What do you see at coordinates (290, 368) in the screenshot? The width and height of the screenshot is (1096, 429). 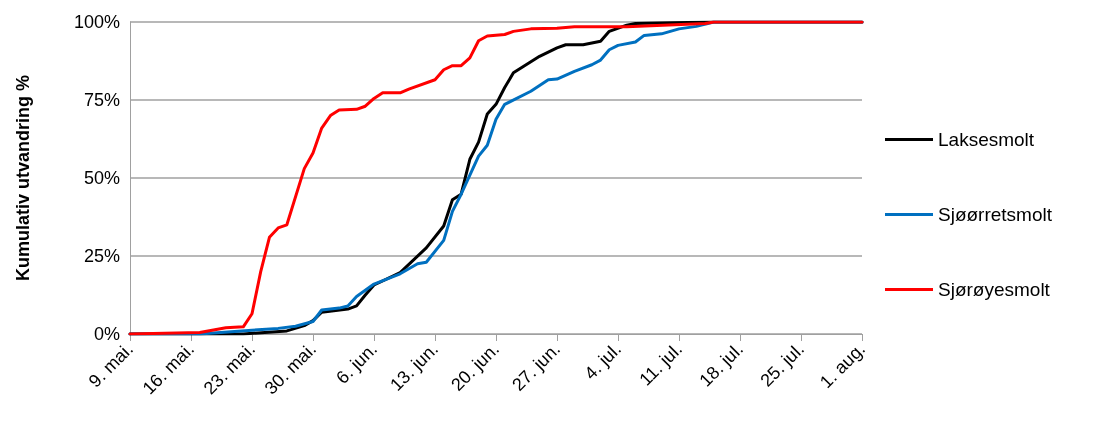 I see `x-tick-label: 30. mai.` at bounding box center [290, 368].